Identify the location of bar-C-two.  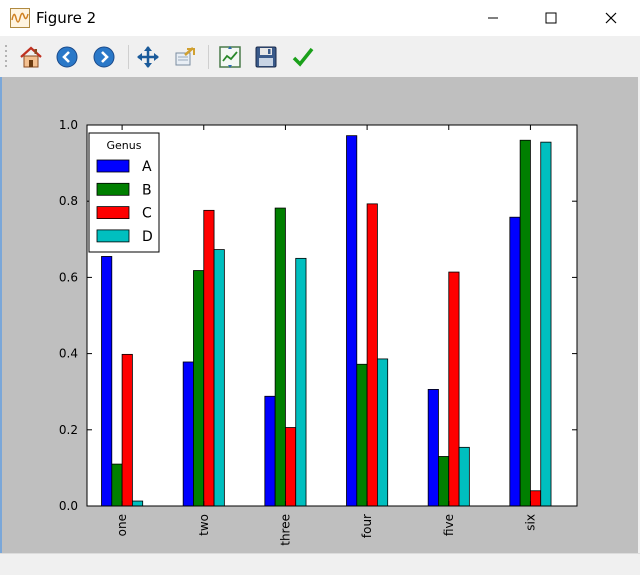
(209, 358).